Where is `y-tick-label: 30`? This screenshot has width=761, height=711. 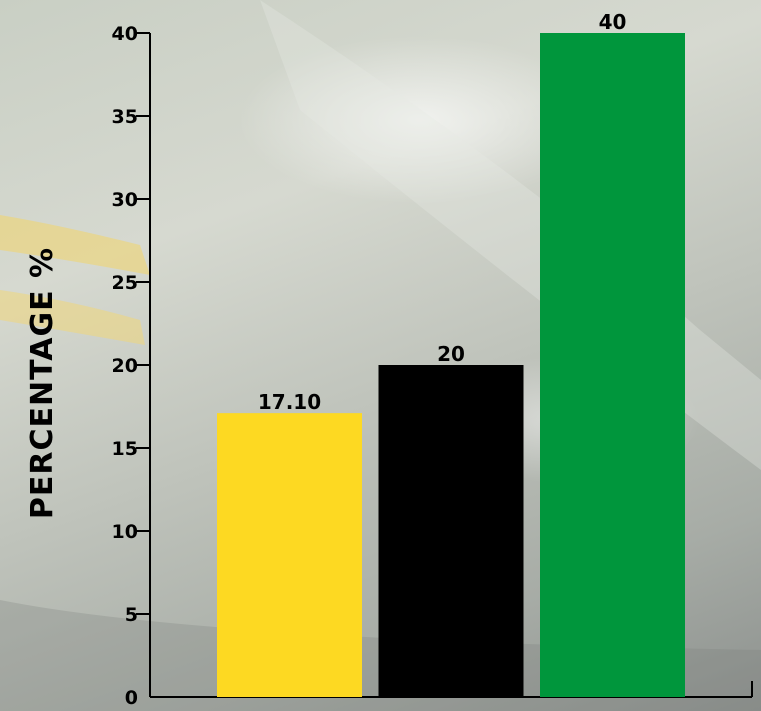
y-tick-label: 30 is located at coordinates (125, 200).